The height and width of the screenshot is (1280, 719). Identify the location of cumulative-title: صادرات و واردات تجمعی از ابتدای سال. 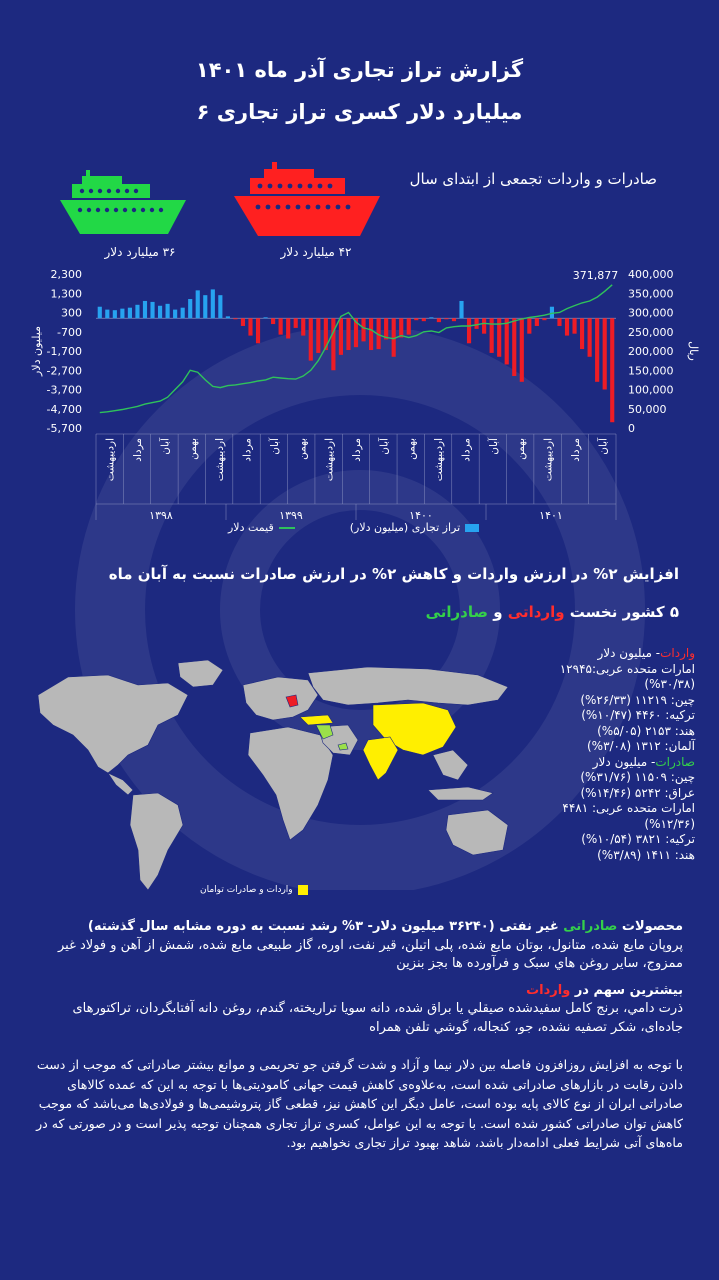
(533, 179).